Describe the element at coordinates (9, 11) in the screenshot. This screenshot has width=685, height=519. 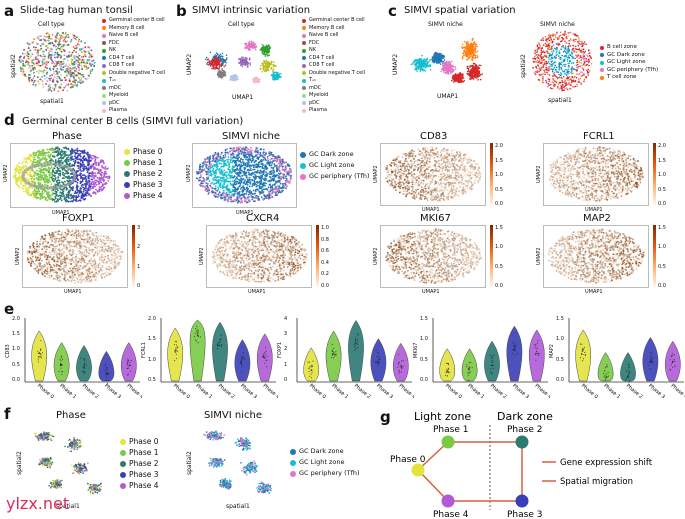
I see `panel-a-label: a` at that location.